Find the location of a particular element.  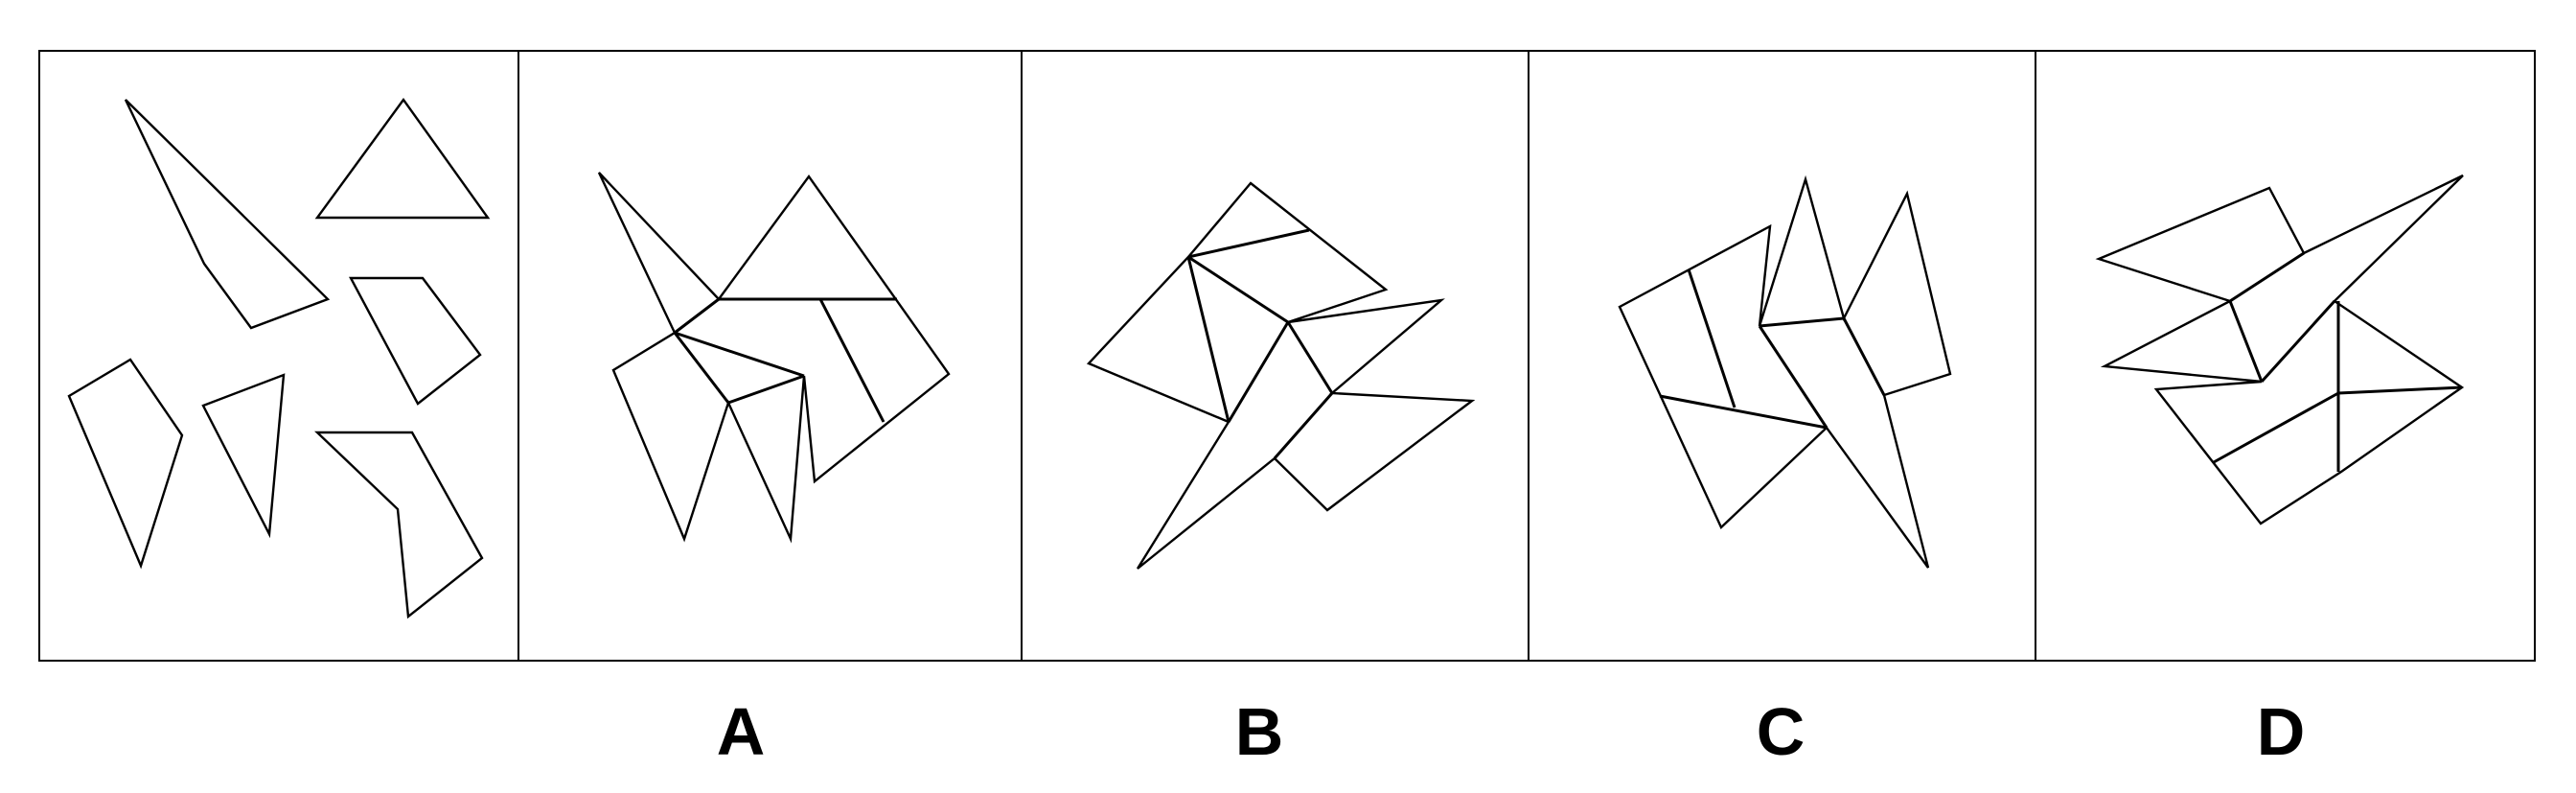

option-label-d: D is located at coordinates (2281, 731).